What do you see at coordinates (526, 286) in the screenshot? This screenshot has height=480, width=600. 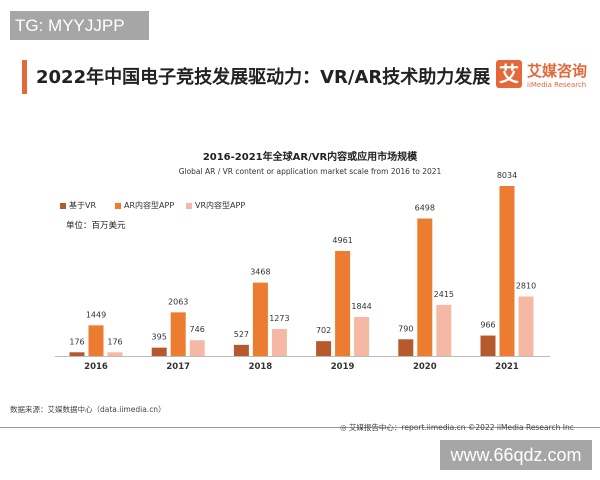 I see `data-label: 2810` at bounding box center [526, 286].